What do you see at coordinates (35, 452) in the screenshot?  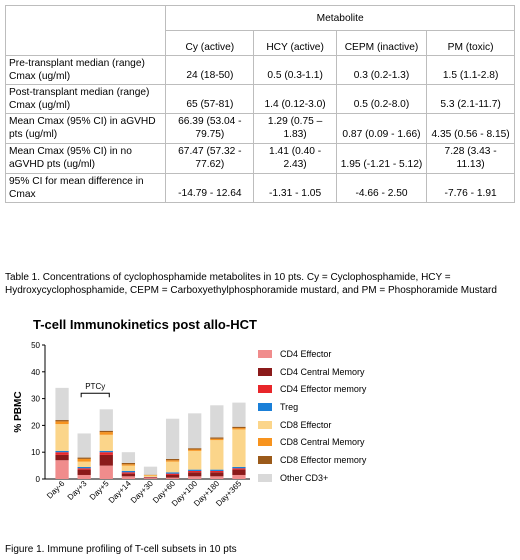 I see `y-tick-label: 10` at bounding box center [35, 452].